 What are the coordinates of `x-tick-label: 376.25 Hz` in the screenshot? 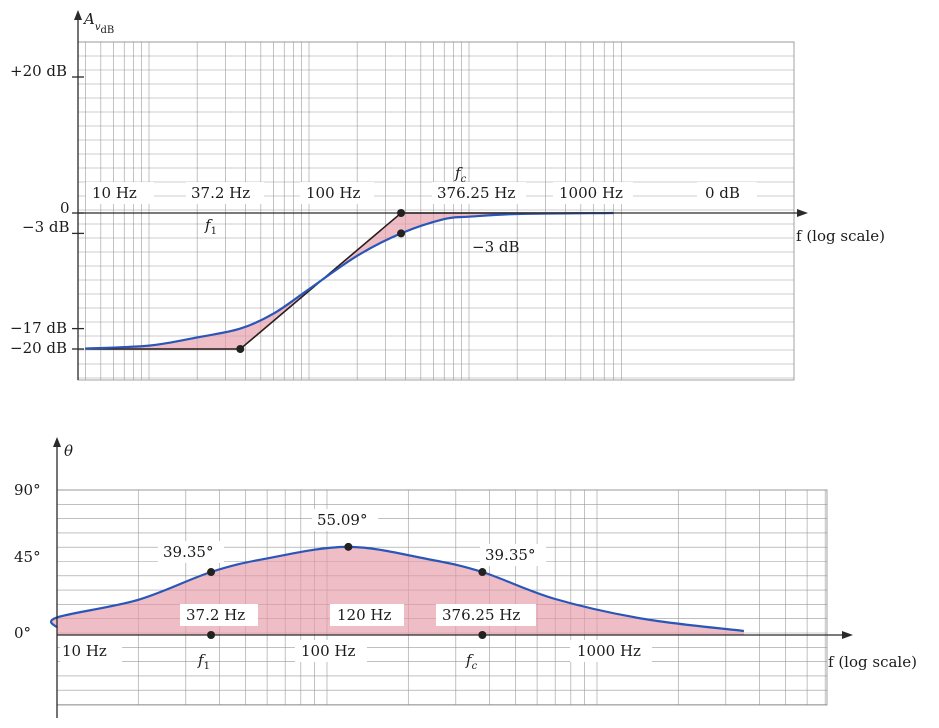 It's located at (476, 193).